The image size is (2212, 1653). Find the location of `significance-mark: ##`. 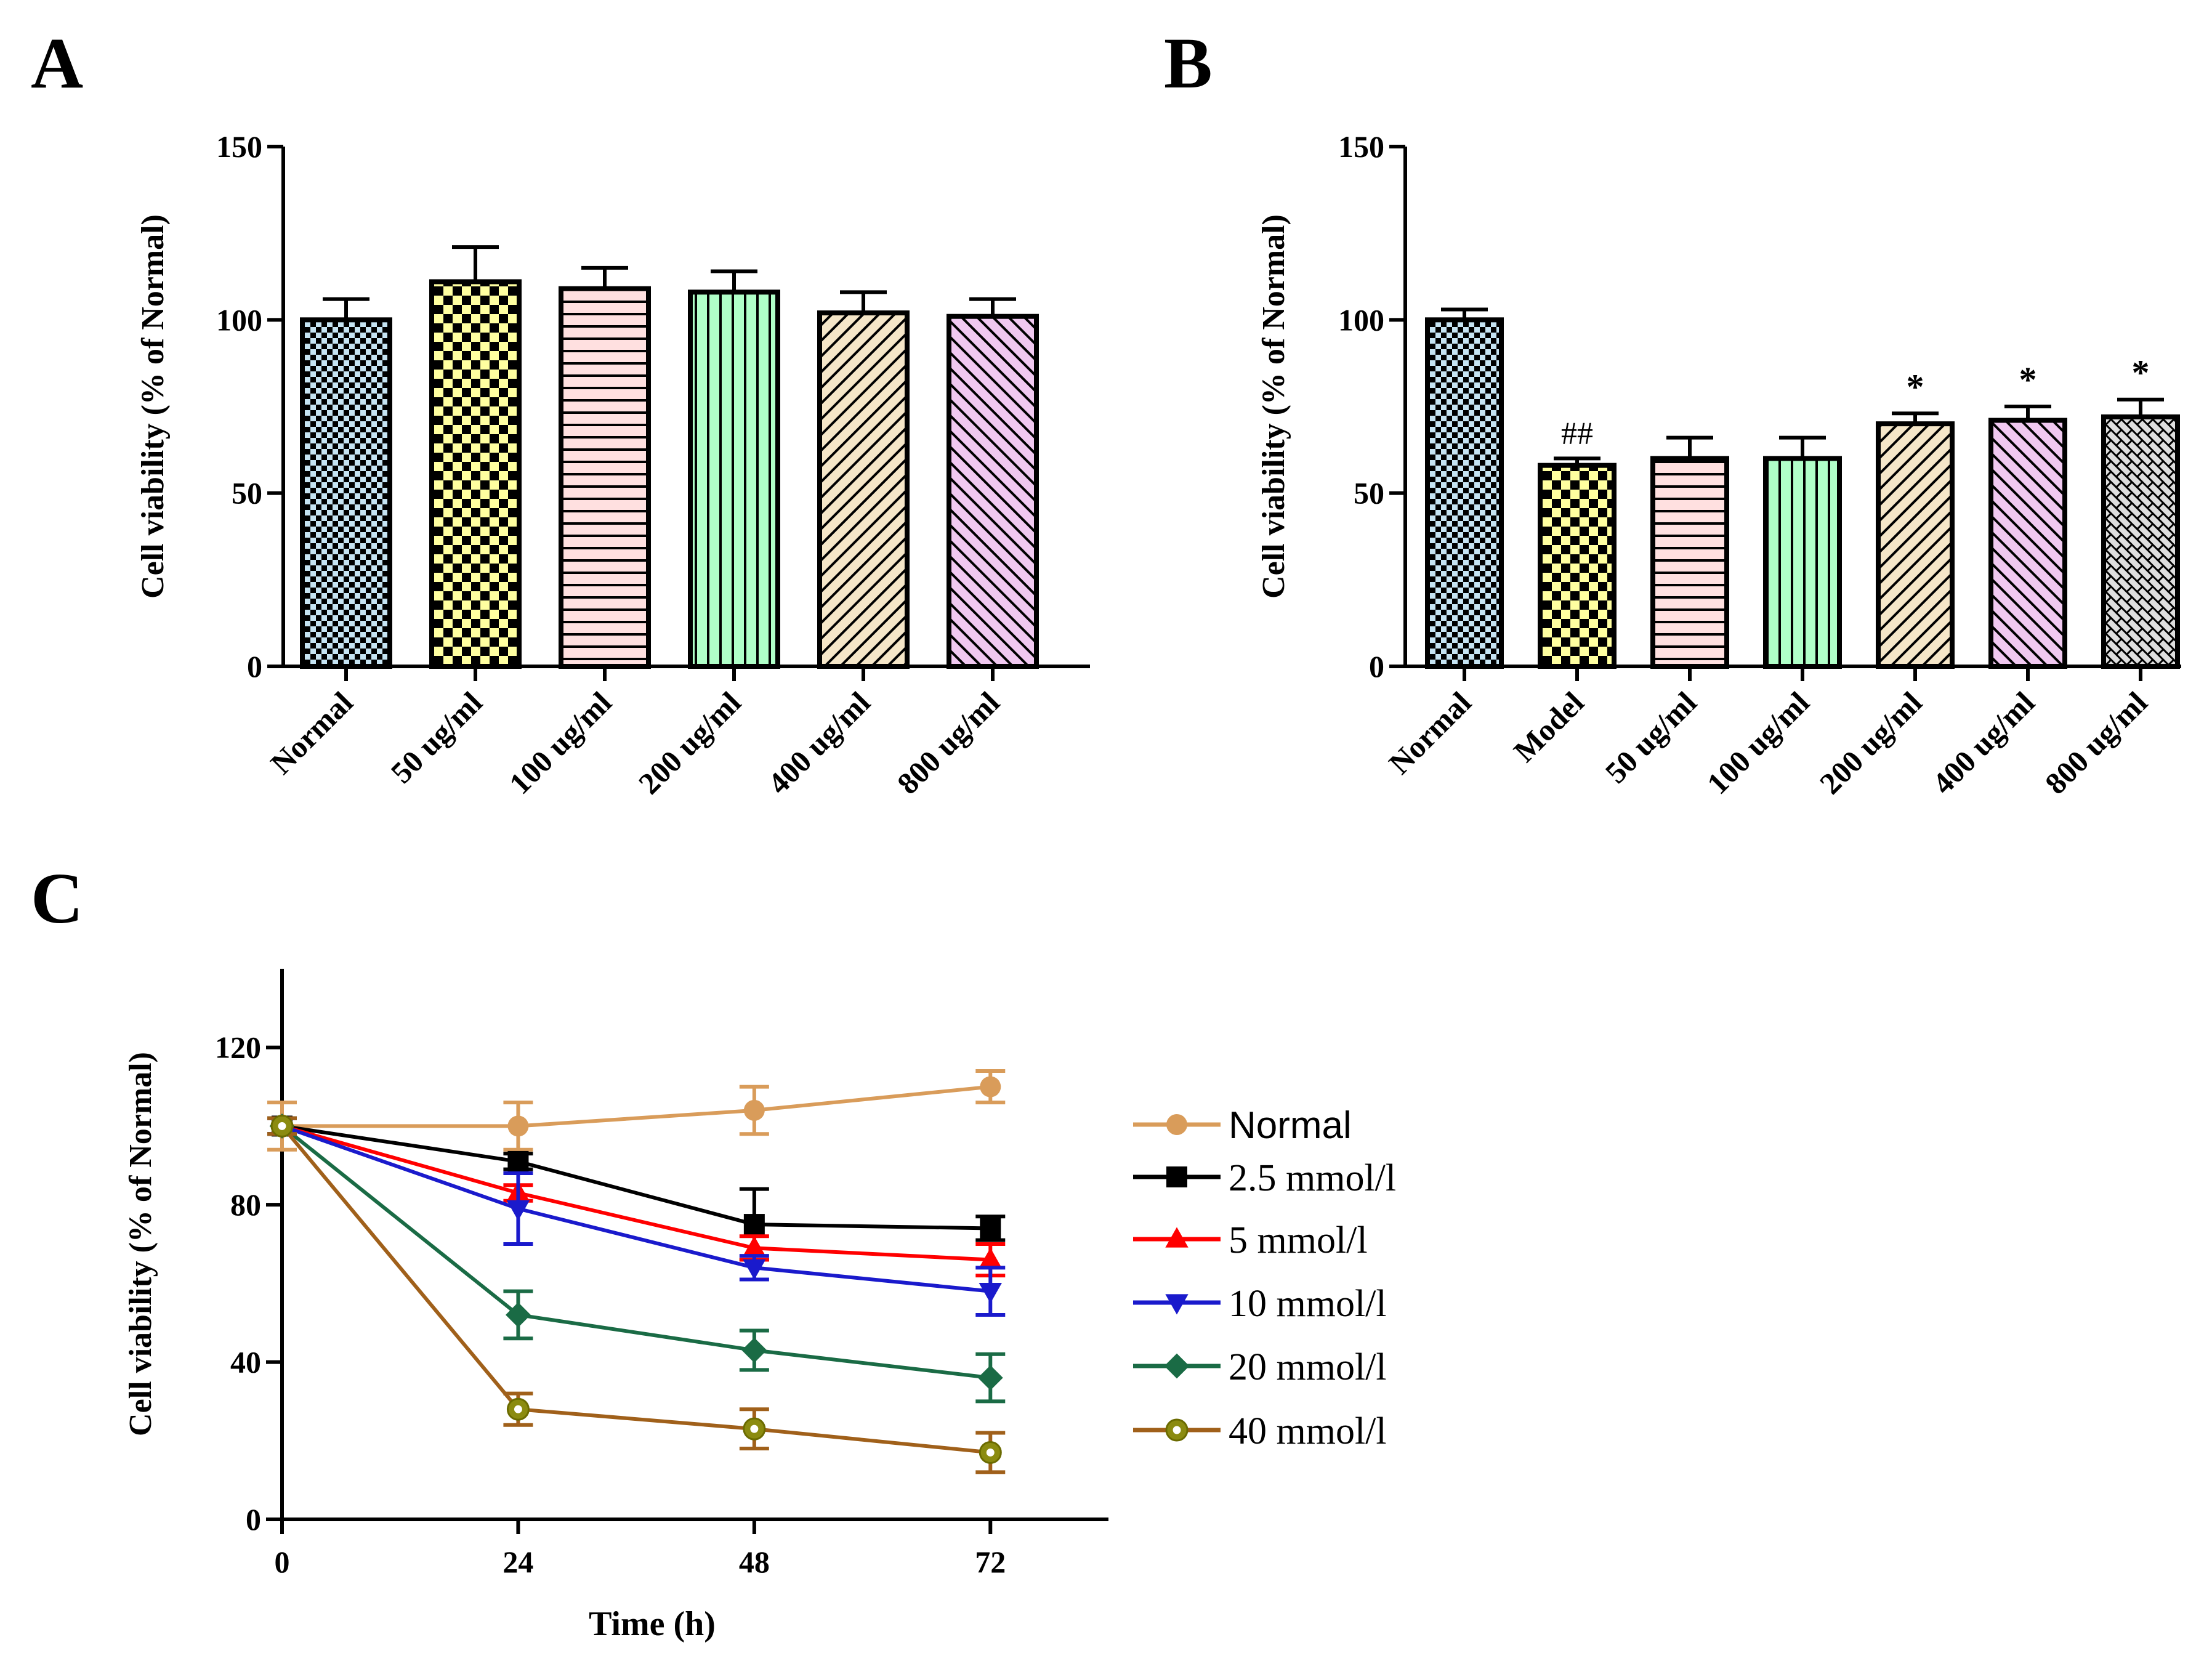

significance-mark: ## is located at coordinates (1577, 433).